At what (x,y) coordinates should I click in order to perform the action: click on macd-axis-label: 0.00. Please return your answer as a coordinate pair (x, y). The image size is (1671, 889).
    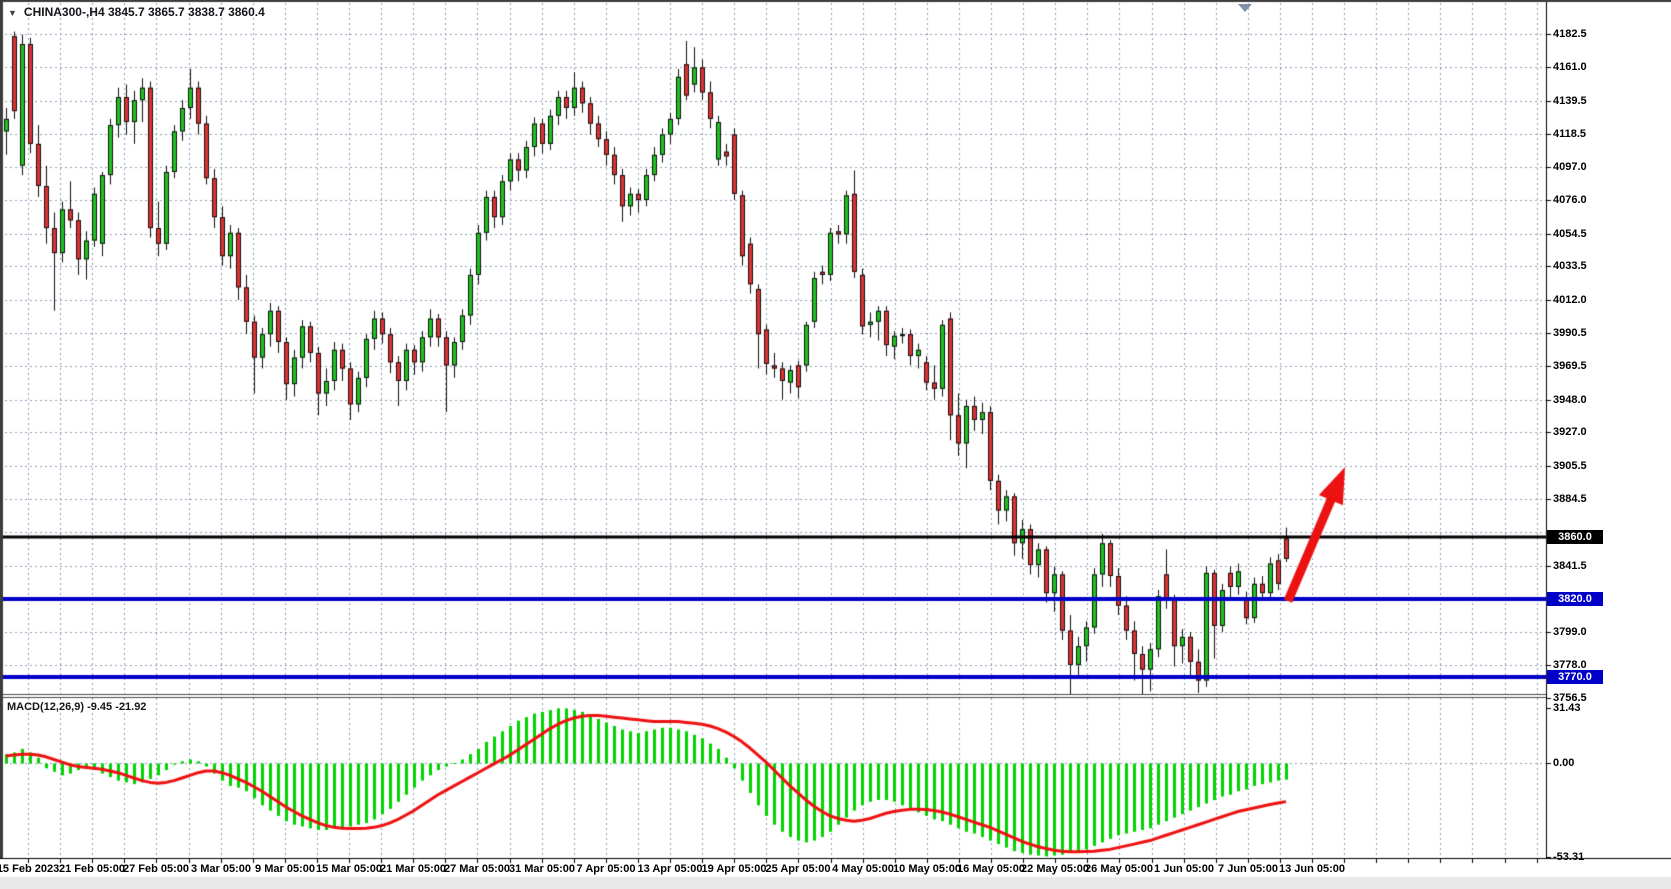
    Looking at the image, I should click on (1564, 763).